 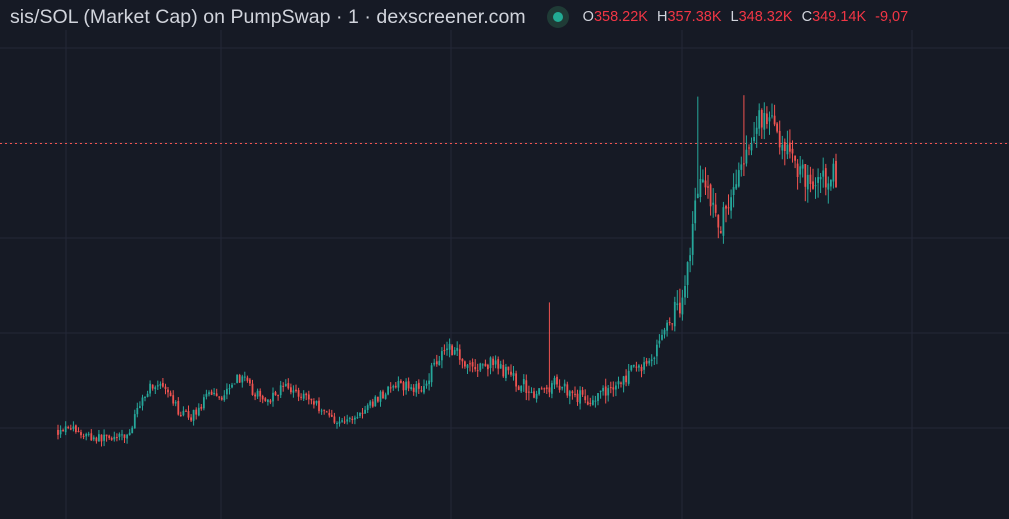 What do you see at coordinates (620, 17) in the screenshot?
I see `open-value: 358.22K` at bounding box center [620, 17].